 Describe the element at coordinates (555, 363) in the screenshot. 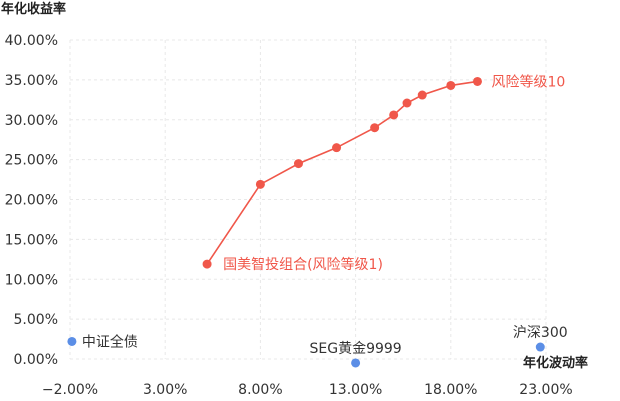

I see `x-axis-title: 年化波动率` at that location.